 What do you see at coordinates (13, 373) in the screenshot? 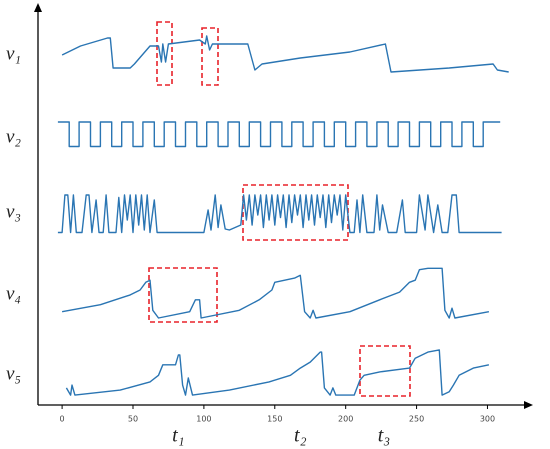
I see `series-label: v₅` at bounding box center [13, 373].